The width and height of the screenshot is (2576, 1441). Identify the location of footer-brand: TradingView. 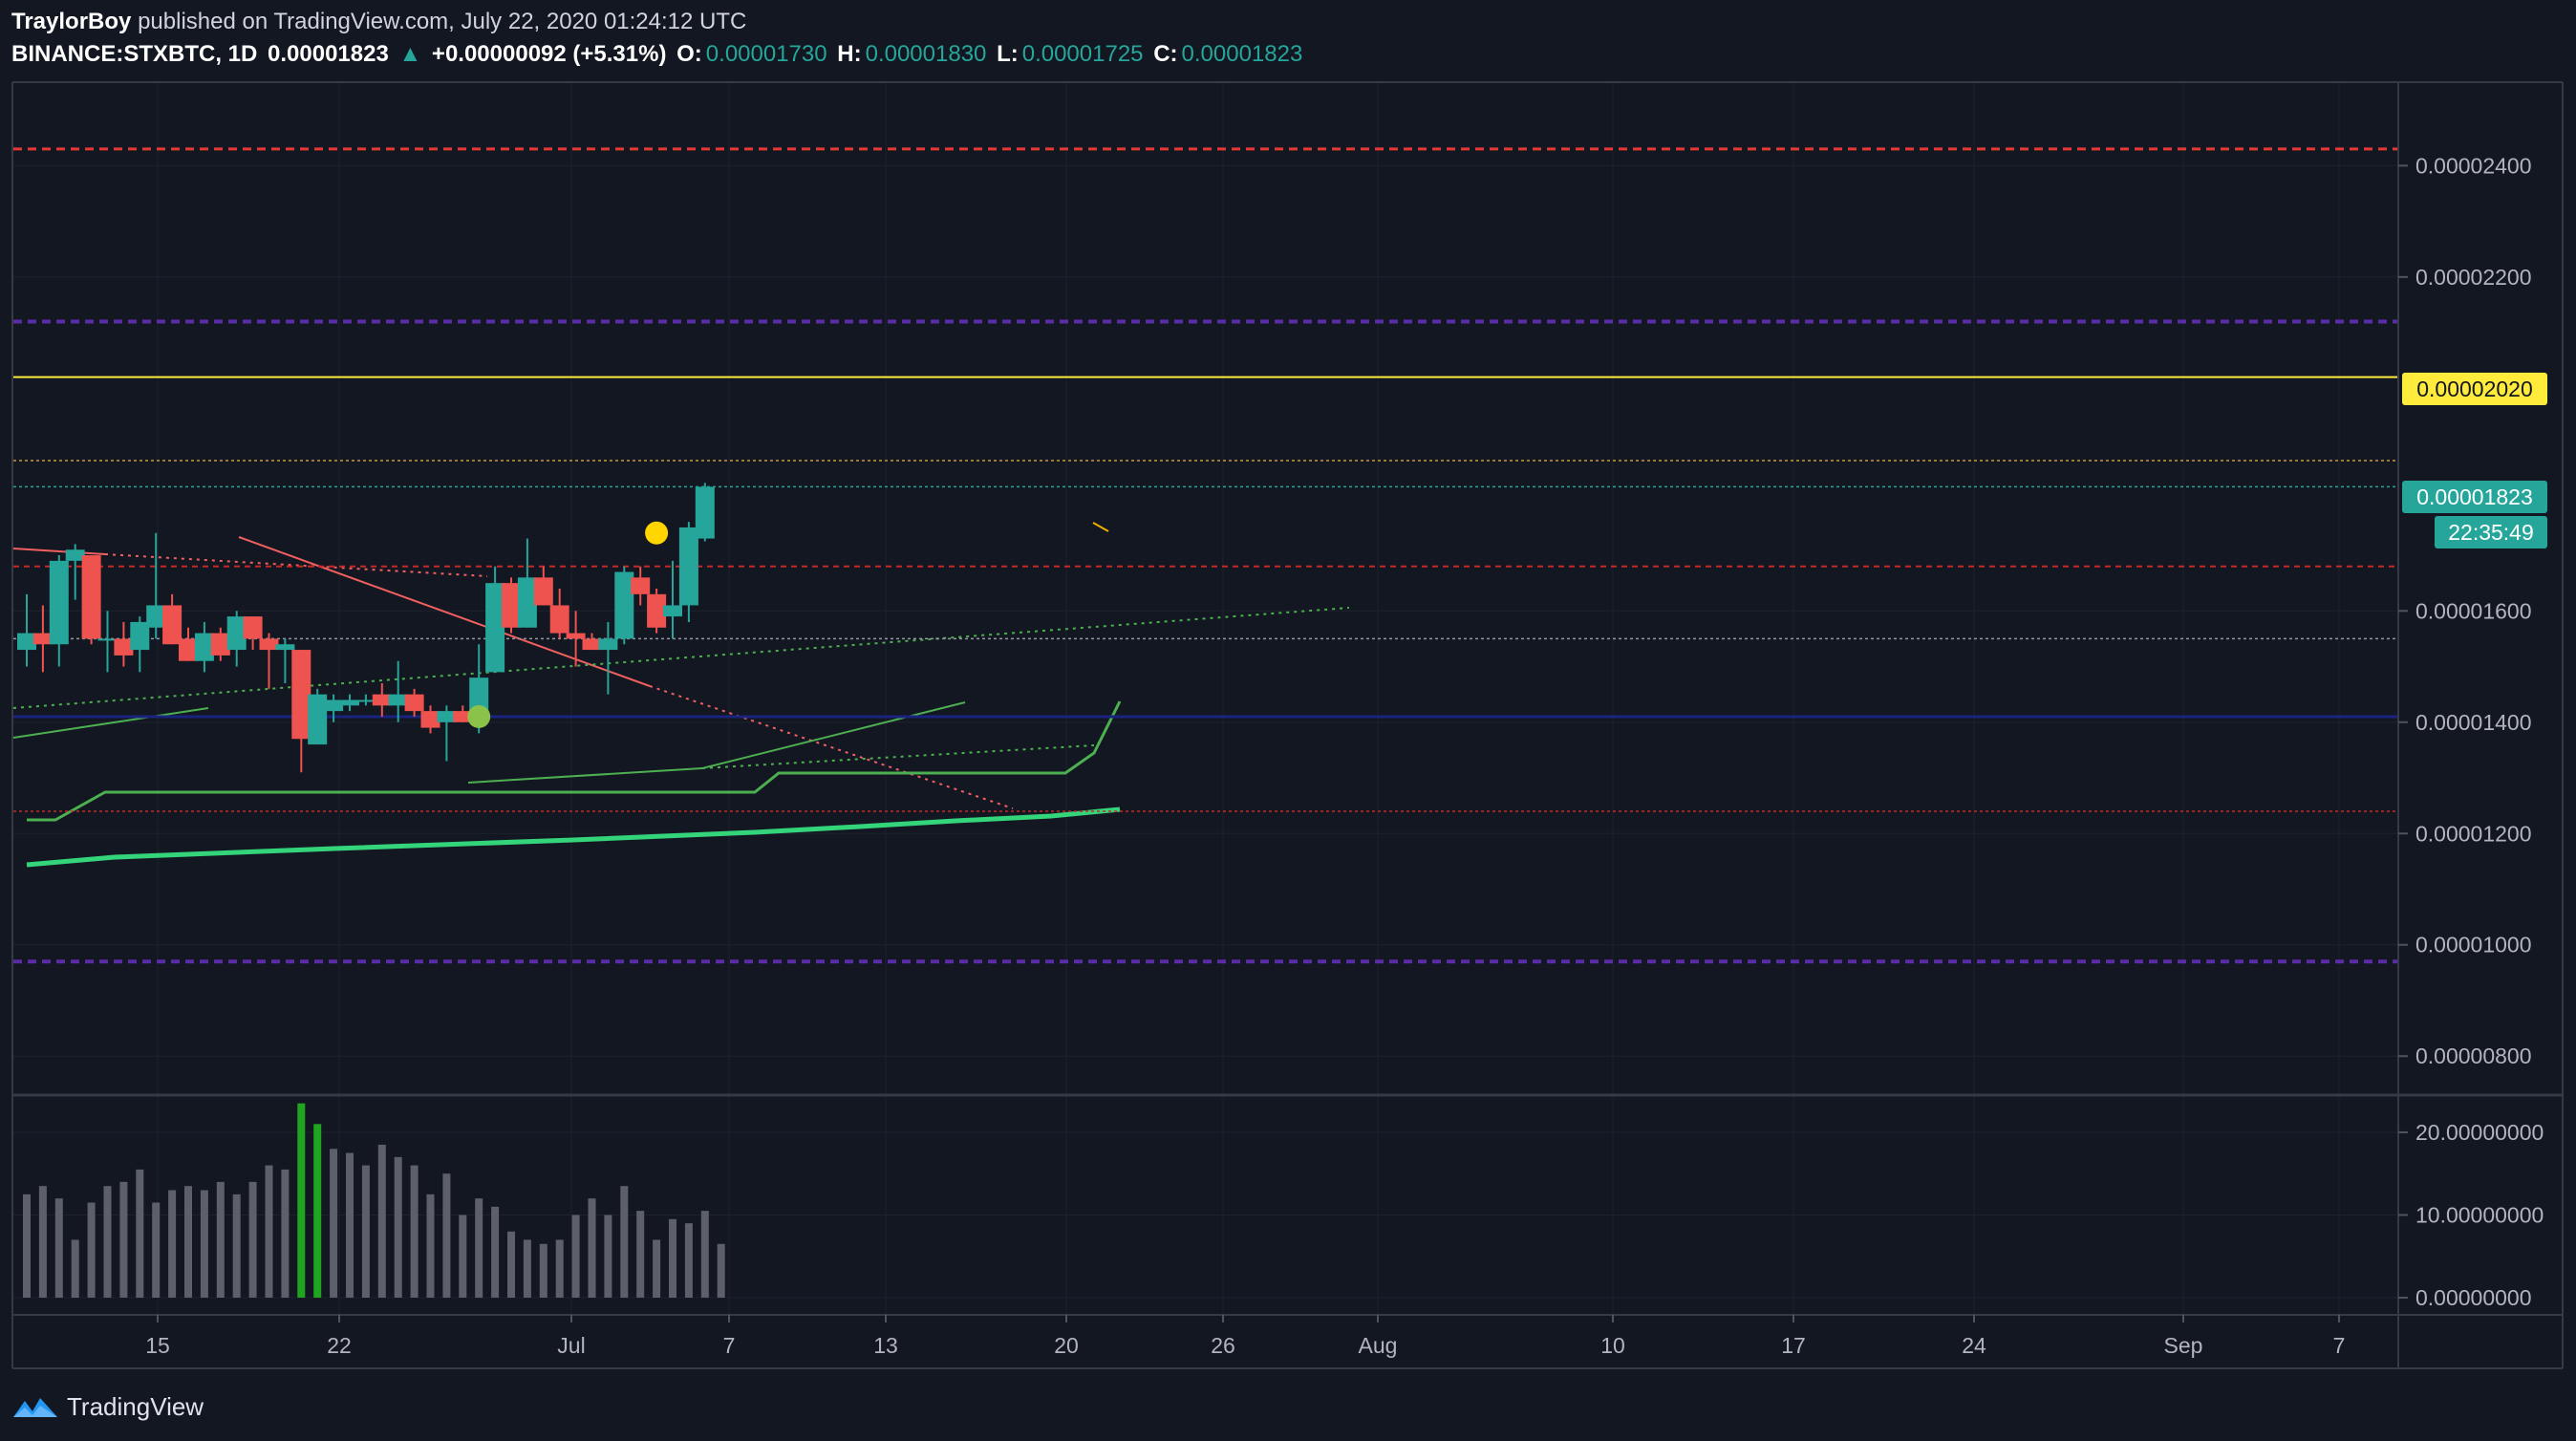
(107, 1406).